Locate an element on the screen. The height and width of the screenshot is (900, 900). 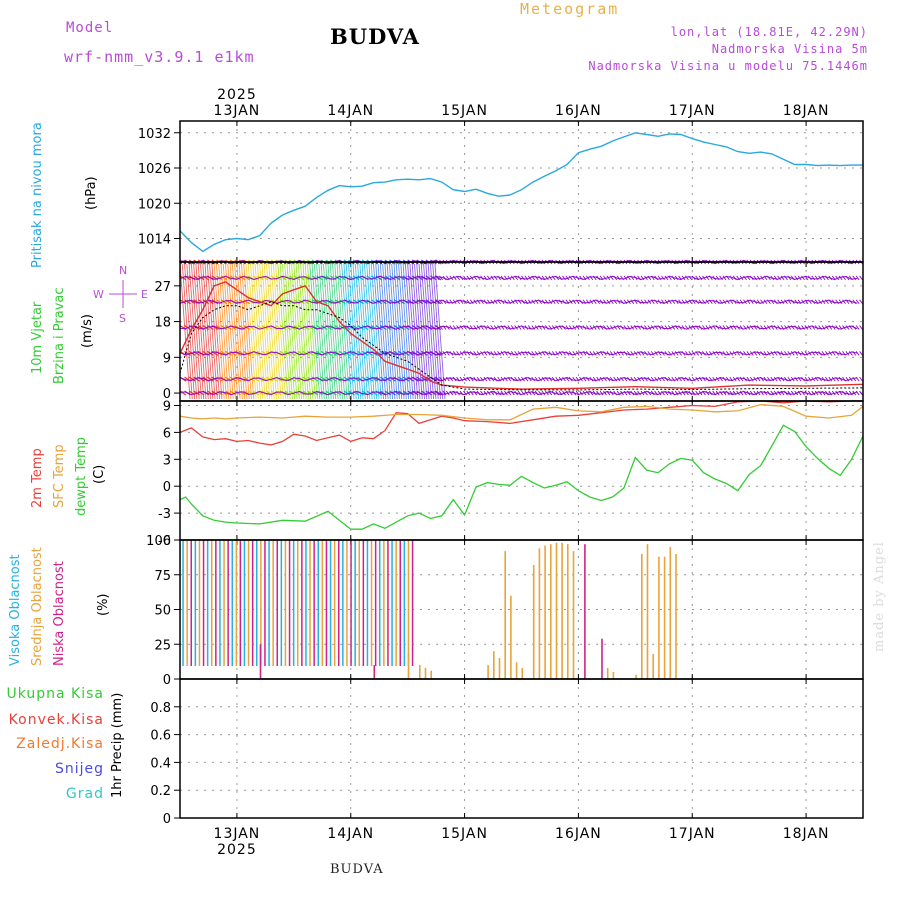
model-elevation-label: Nadmorska Visina u modelu 75.1446m is located at coordinates (728, 66).